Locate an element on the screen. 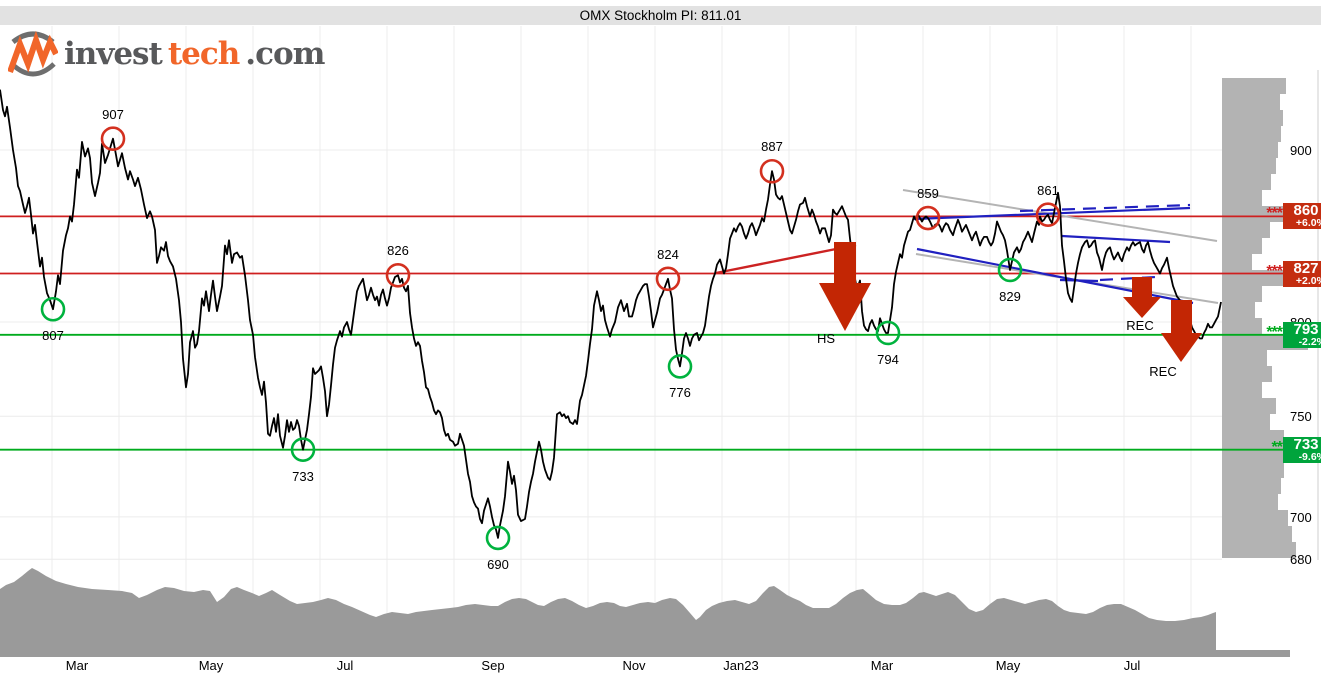 This screenshot has width=1321, height=680. level-stars-793: *** is located at coordinates (1274, 332).